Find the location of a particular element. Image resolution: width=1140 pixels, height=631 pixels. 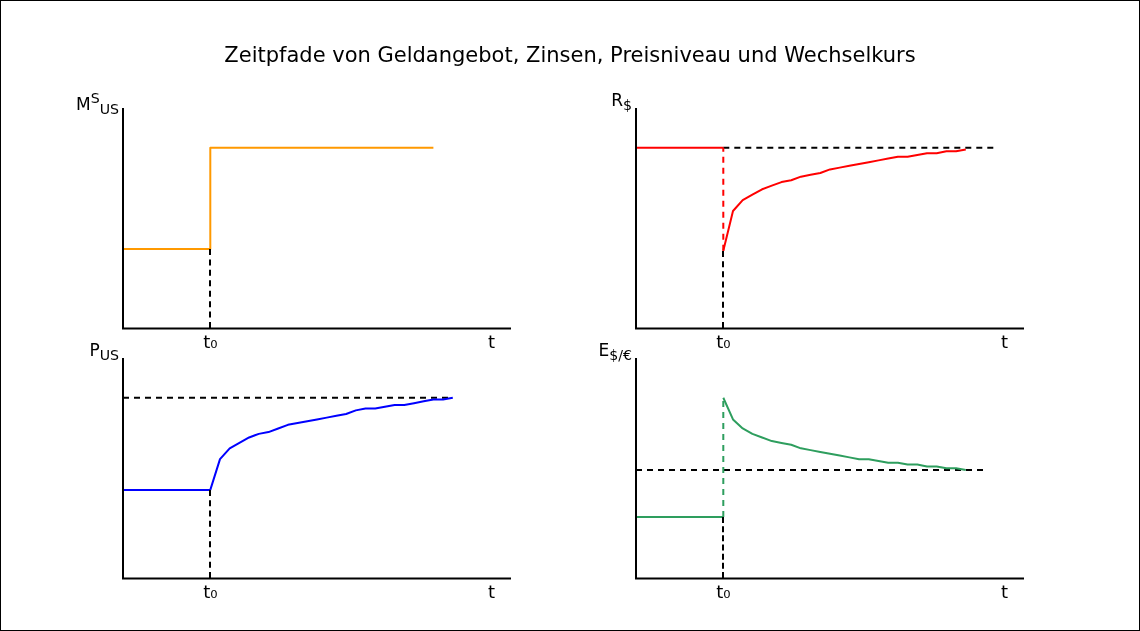

y-axis-title: P$_{US}$ is located at coordinates (104, 352).